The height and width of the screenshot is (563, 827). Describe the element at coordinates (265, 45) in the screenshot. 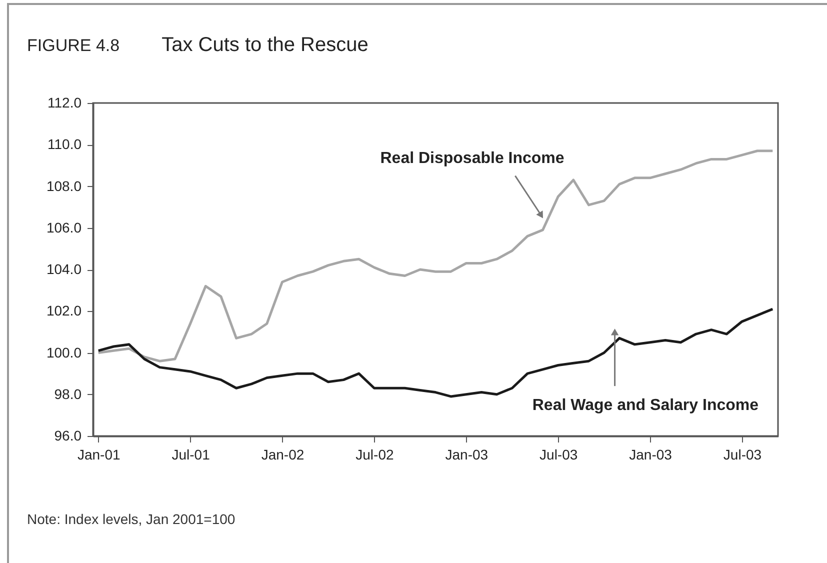

I see `chart-title: Tax Cuts to the Rescue` at that location.